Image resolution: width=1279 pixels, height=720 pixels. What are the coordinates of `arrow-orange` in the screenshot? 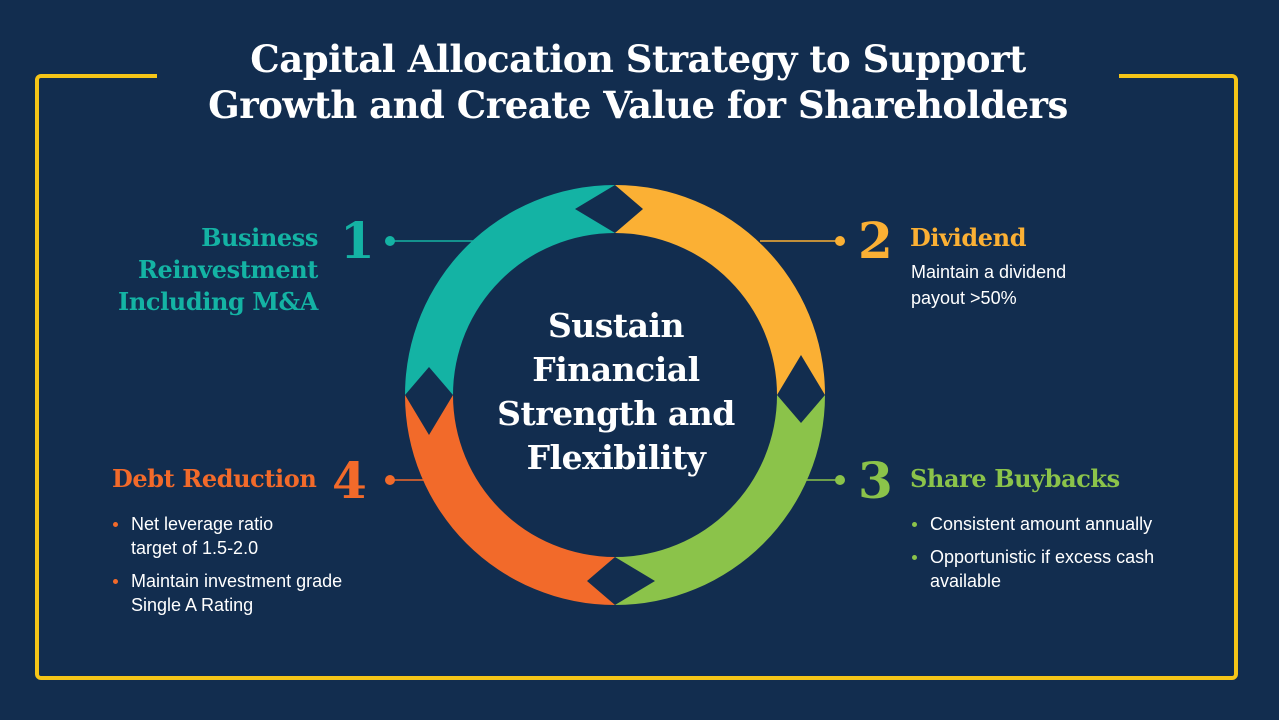 It's located at (510, 500).